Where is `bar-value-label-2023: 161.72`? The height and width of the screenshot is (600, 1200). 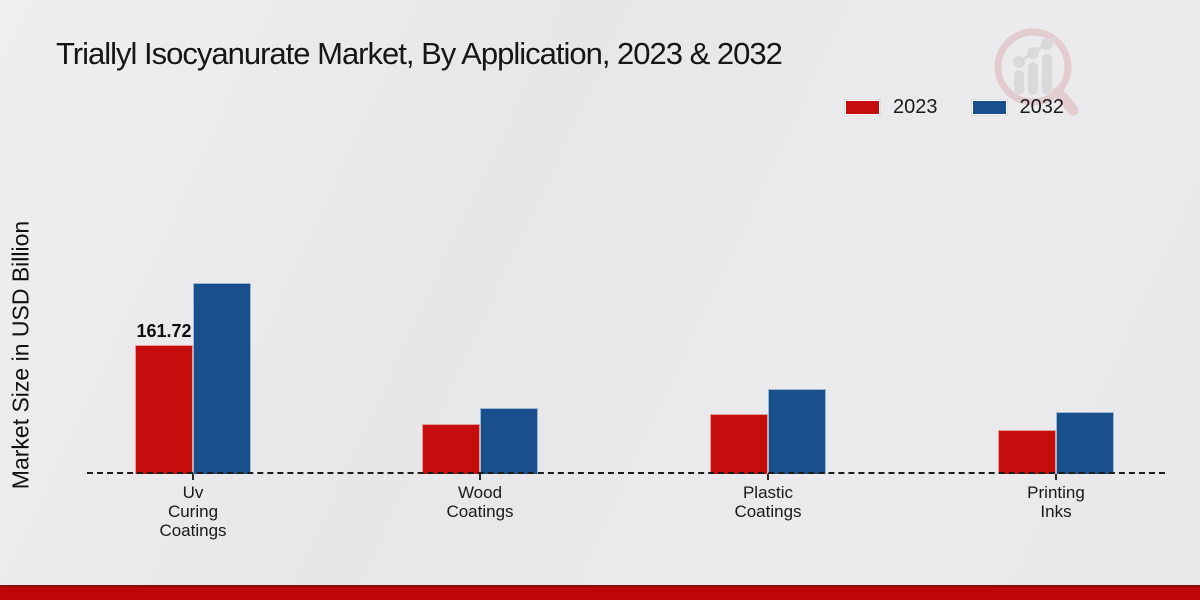 bar-value-label-2023: 161.72 is located at coordinates (164, 331).